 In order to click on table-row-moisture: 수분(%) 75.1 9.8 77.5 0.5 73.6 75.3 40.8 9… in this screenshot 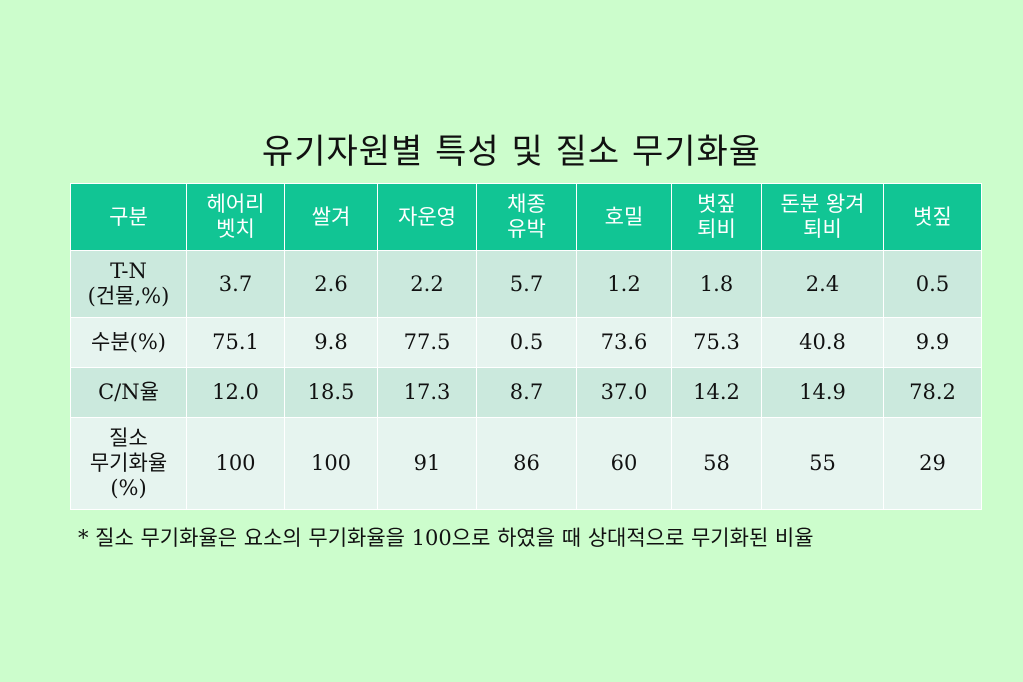, I will do `click(526, 342)`.